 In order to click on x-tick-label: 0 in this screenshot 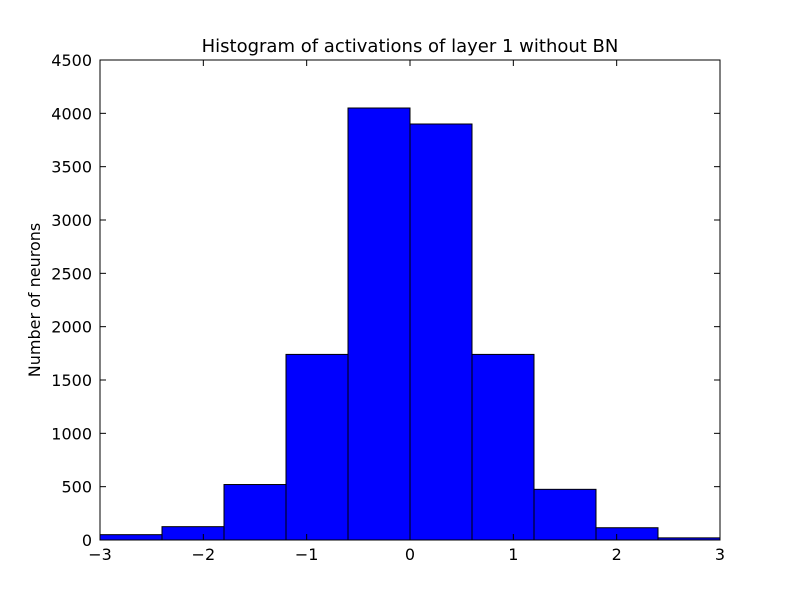, I will do `click(410, 554)`.